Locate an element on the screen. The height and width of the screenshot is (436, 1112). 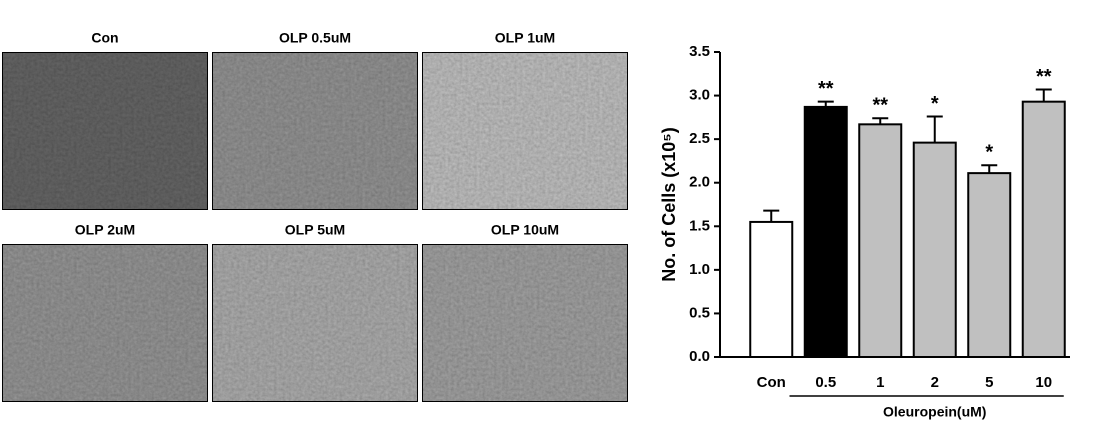
x-axis-label: Oleuropein(uM) is located at coordinates (934, 412).